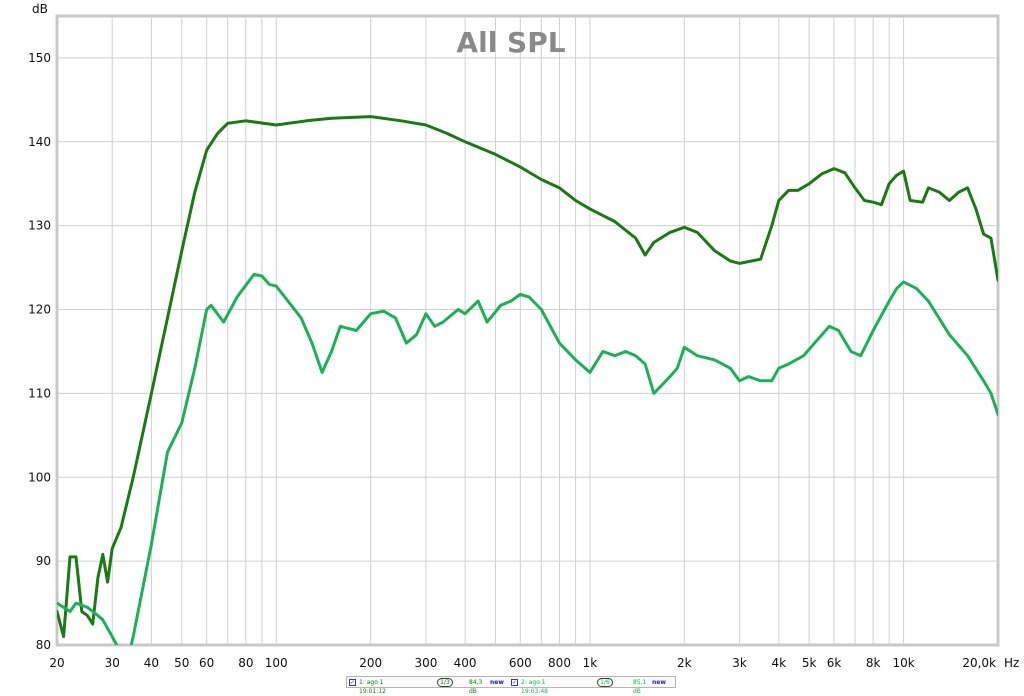 The width and height of the screenshot is (1024, 696). I want to click on y-tick-label: 150, so click(39, 58).